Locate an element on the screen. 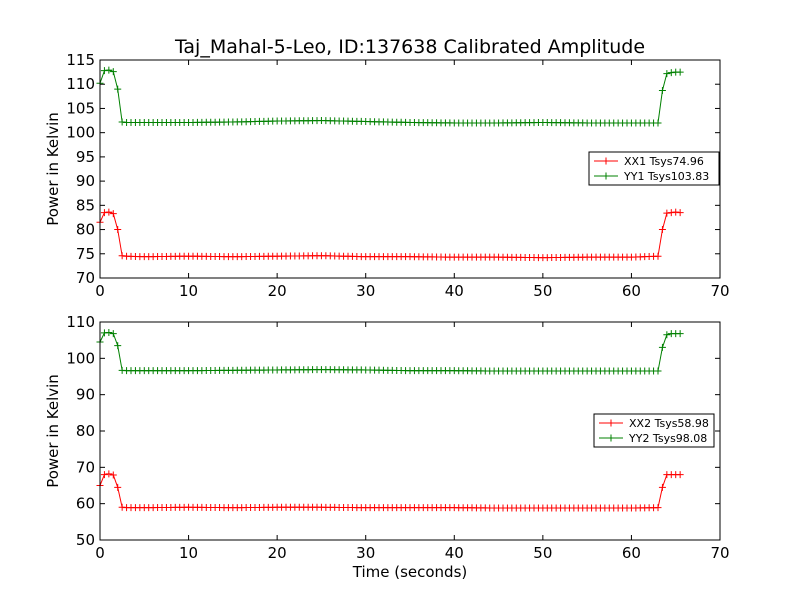  series-xx2 is located at coordinates (390, 491).